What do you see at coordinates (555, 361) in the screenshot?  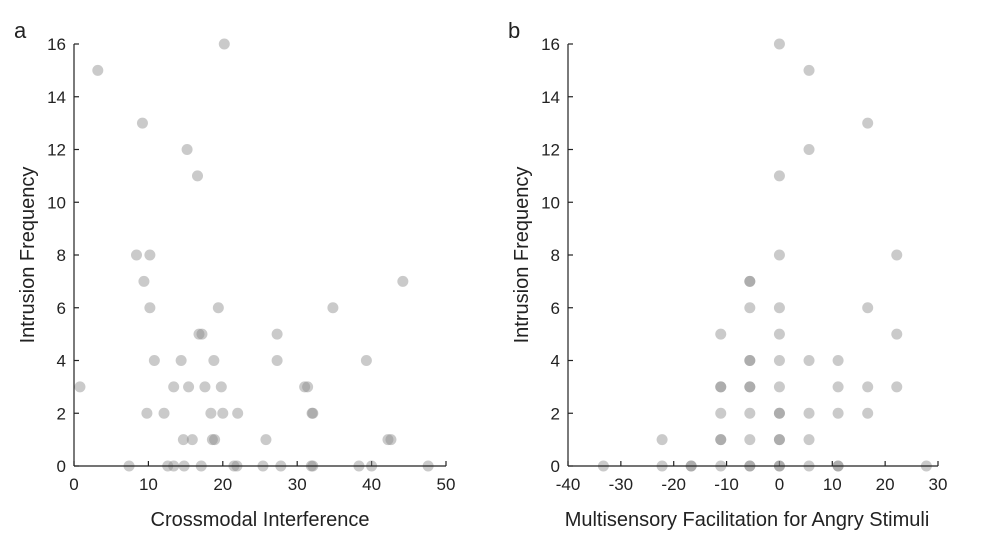 I see `panel-b-y-tick-label: 4` at bounding box center [555, 361].